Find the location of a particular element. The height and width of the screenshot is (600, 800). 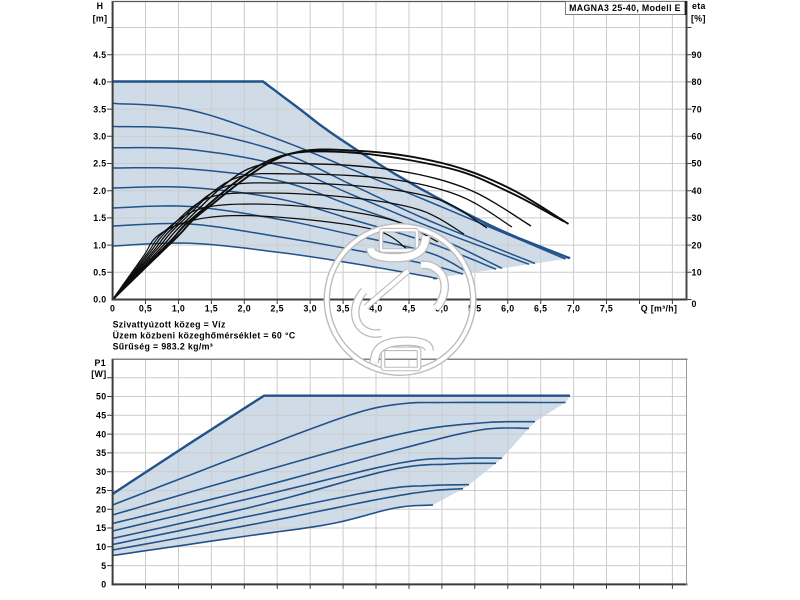

svg-text: 90 is located at coordinates (697, 55).